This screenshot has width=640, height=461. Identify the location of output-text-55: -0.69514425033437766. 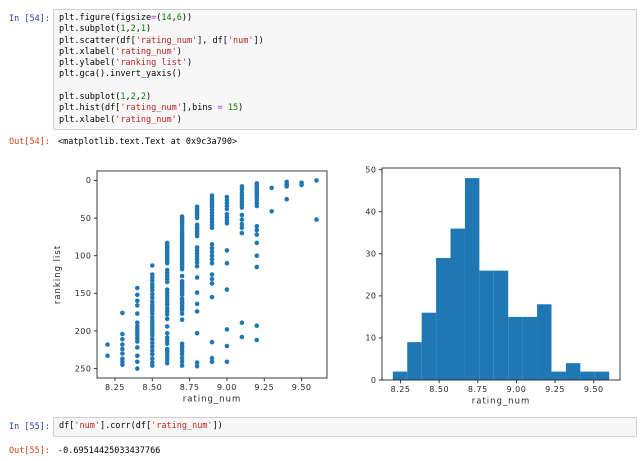
(109, 451).